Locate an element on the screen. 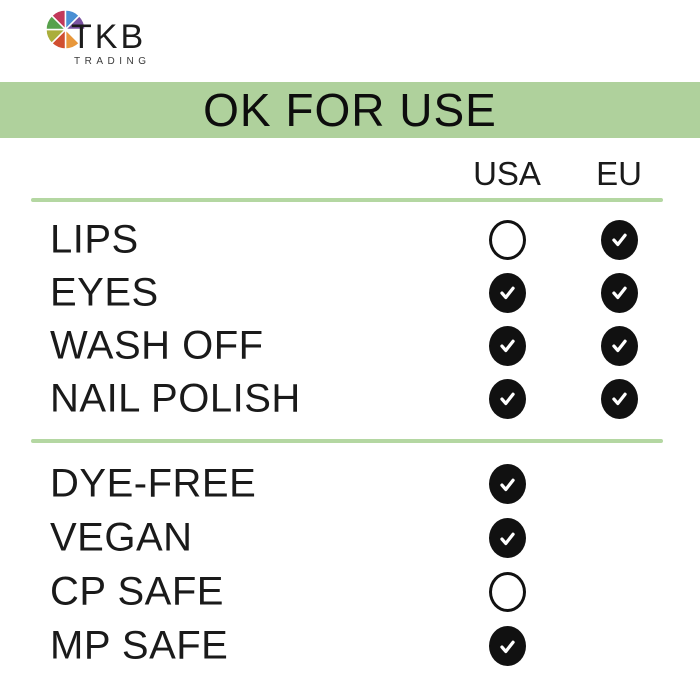 This screenshot has height=700, width=700. brand-name: TKB is located at coordinates (109, 37).